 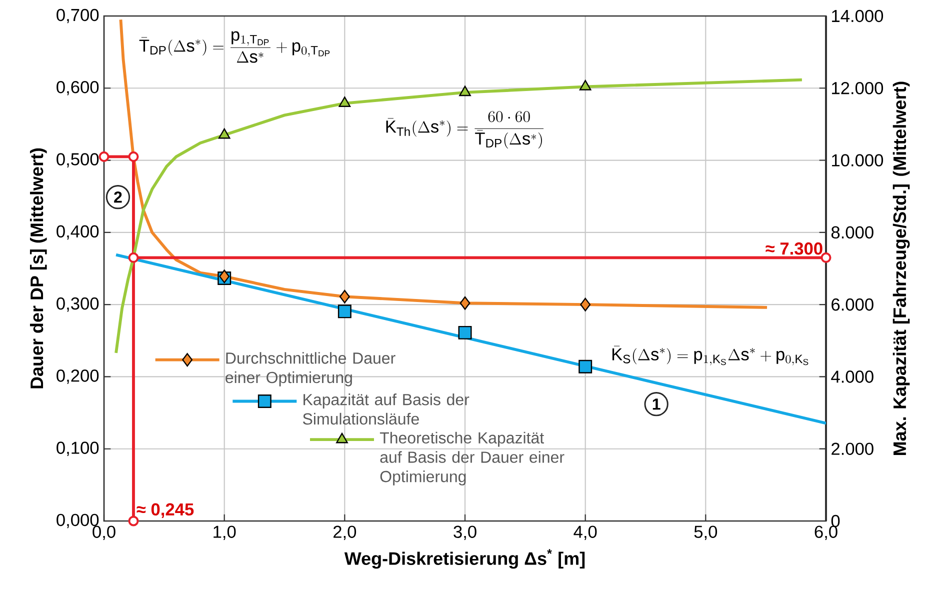 What do you see at coordinates (853, 304) in the screenshot?
I see `y2-tick-label: 6.000` at bounding box center [853, 304].